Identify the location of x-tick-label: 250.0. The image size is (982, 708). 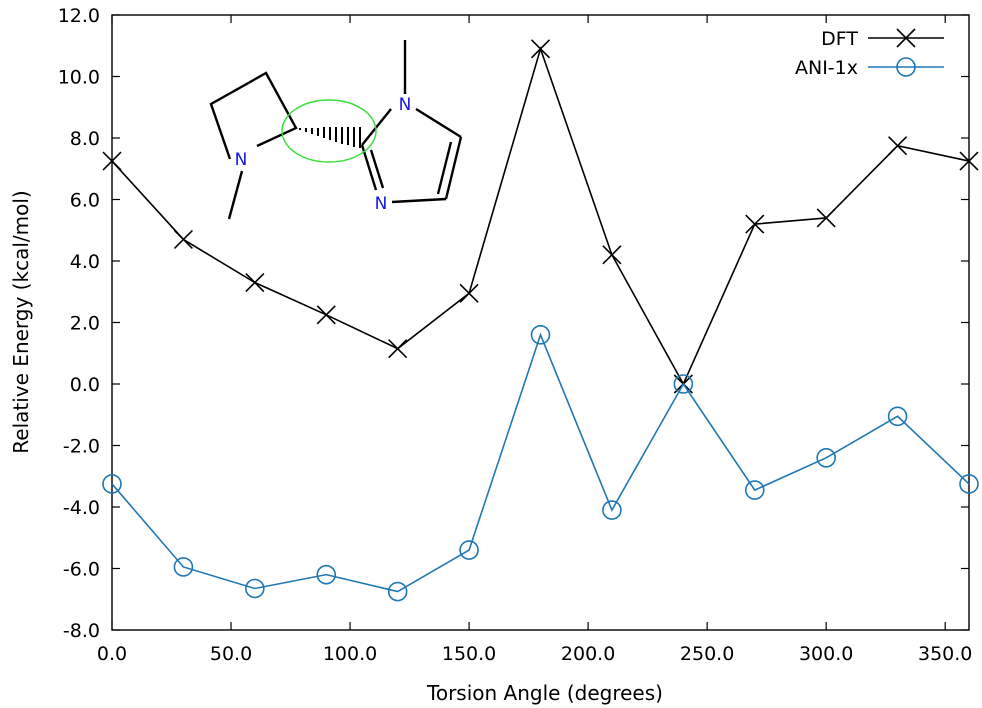
(707, 654).